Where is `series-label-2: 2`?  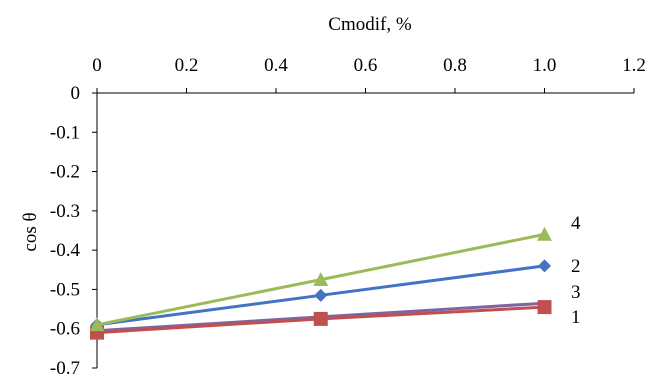 series-label-2: 2 is located at coordinates (576, 266).